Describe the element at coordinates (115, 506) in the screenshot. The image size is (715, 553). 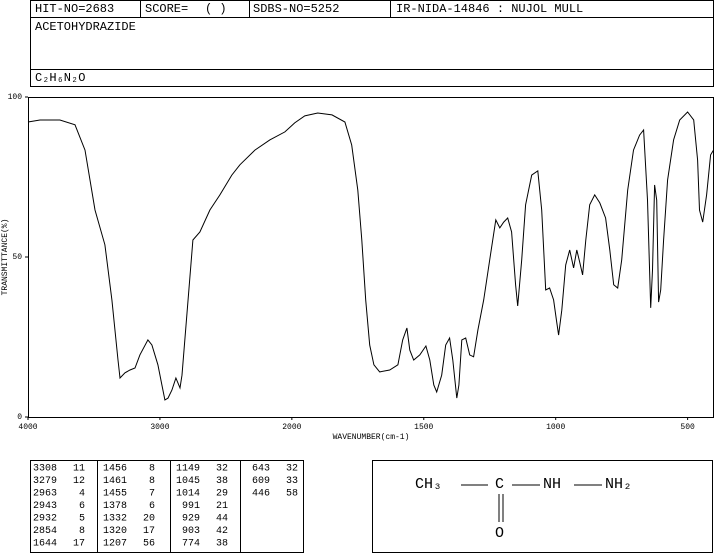
I see `peak-wavenumber: 1378` at that location.